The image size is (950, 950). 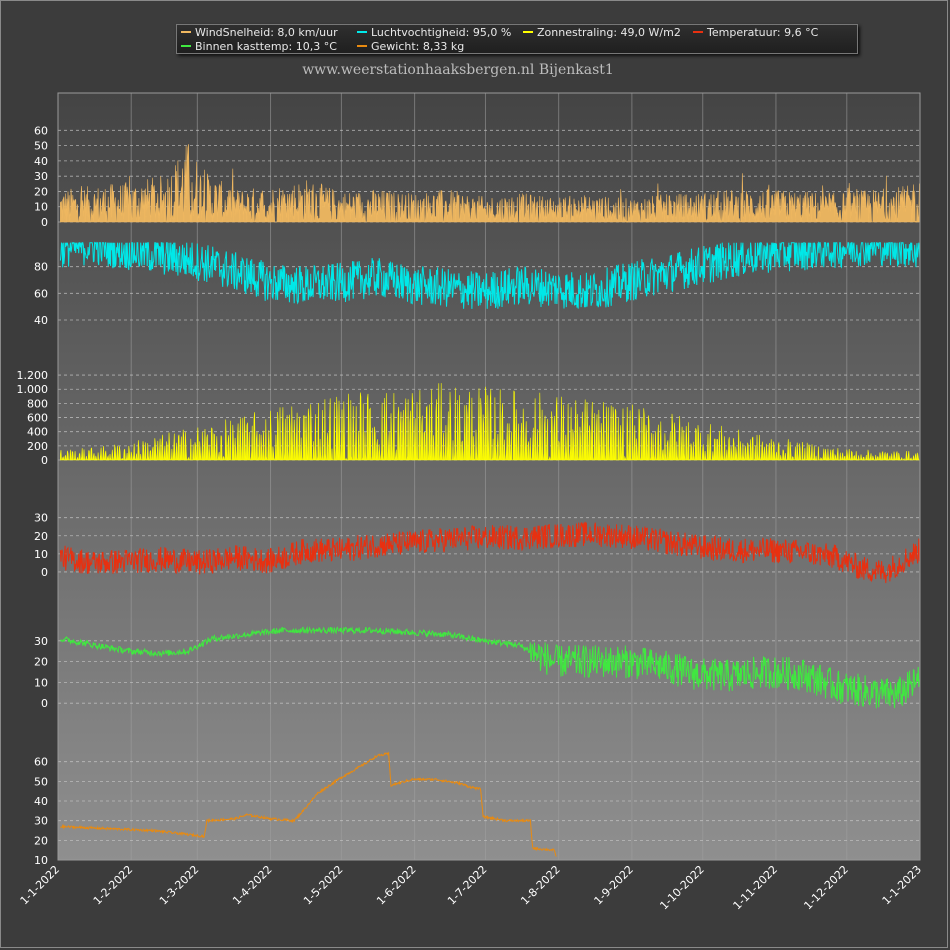 I want to click on legend-swatch-windsnelheid, so click(x=186, y=32).